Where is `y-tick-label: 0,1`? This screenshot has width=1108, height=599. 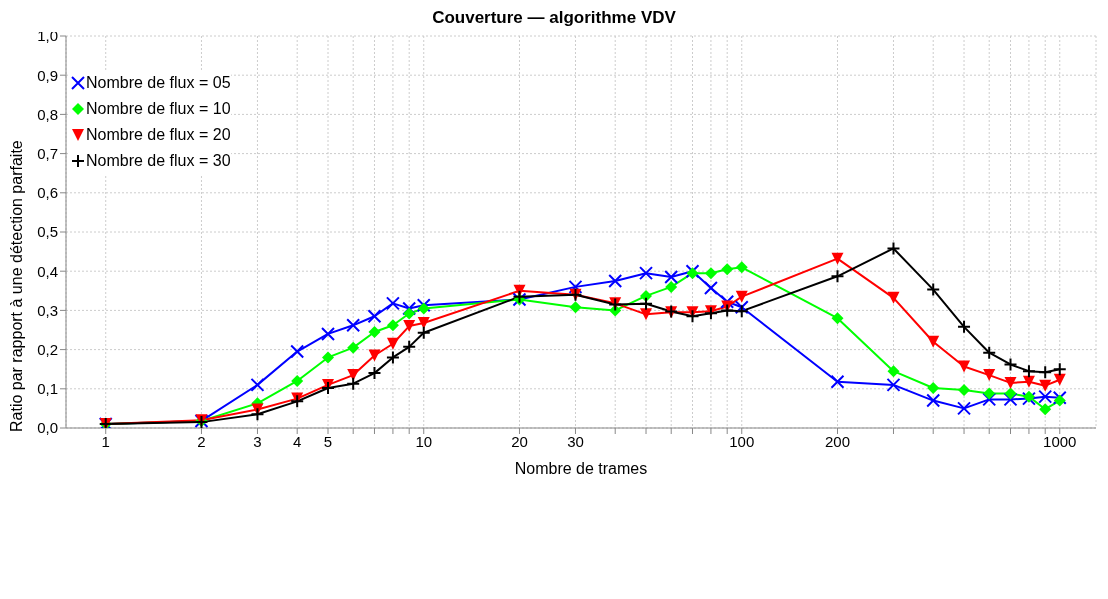 y-tick-label: 0,1 is located at coordinates (47, 389).